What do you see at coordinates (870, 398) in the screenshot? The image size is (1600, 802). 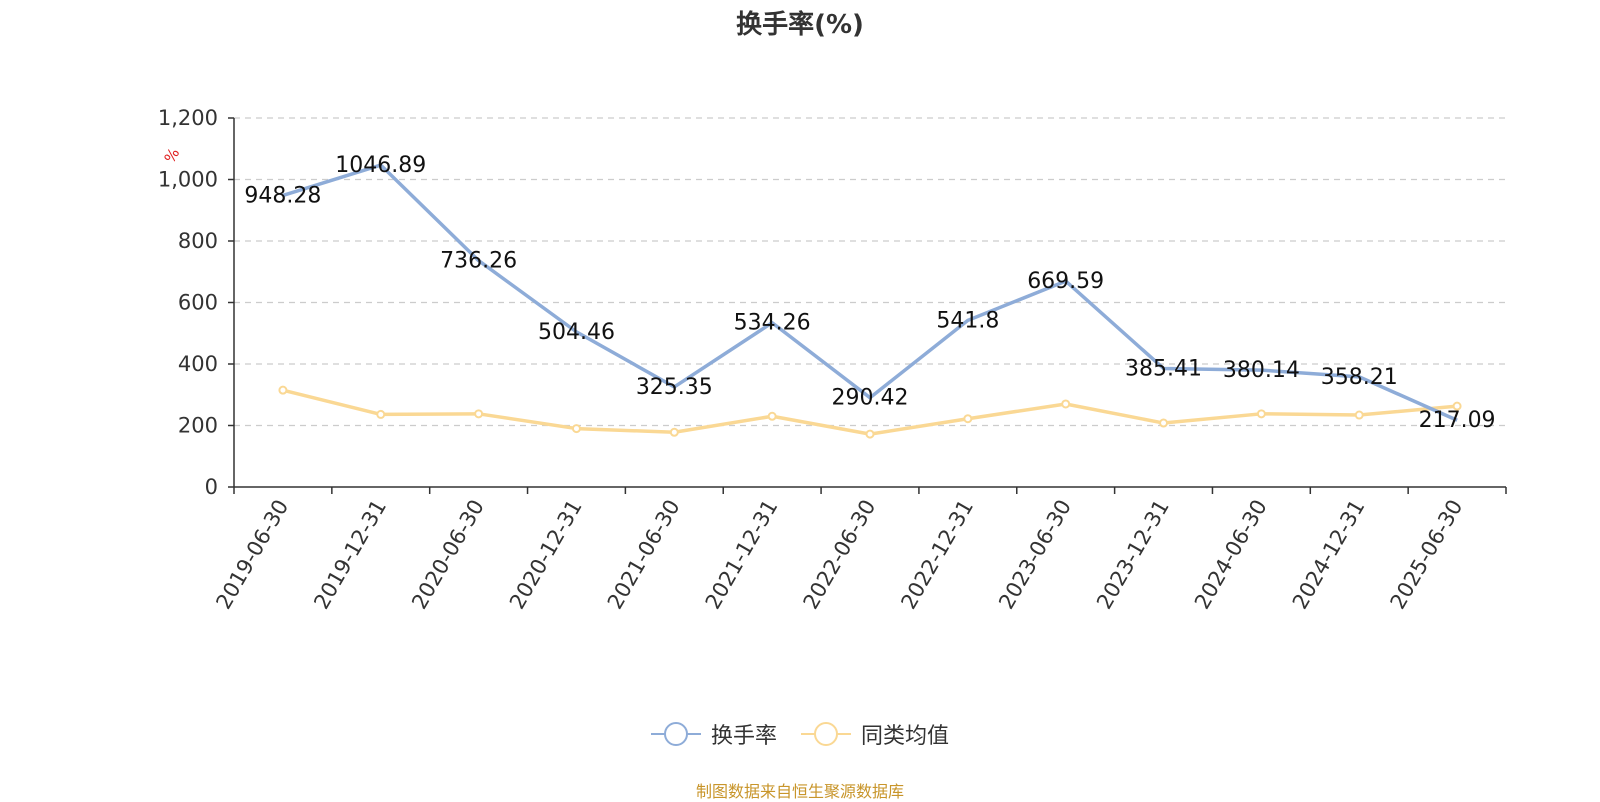 I see `data-label-turnover: 290.42` at bounding box center [870, 398].